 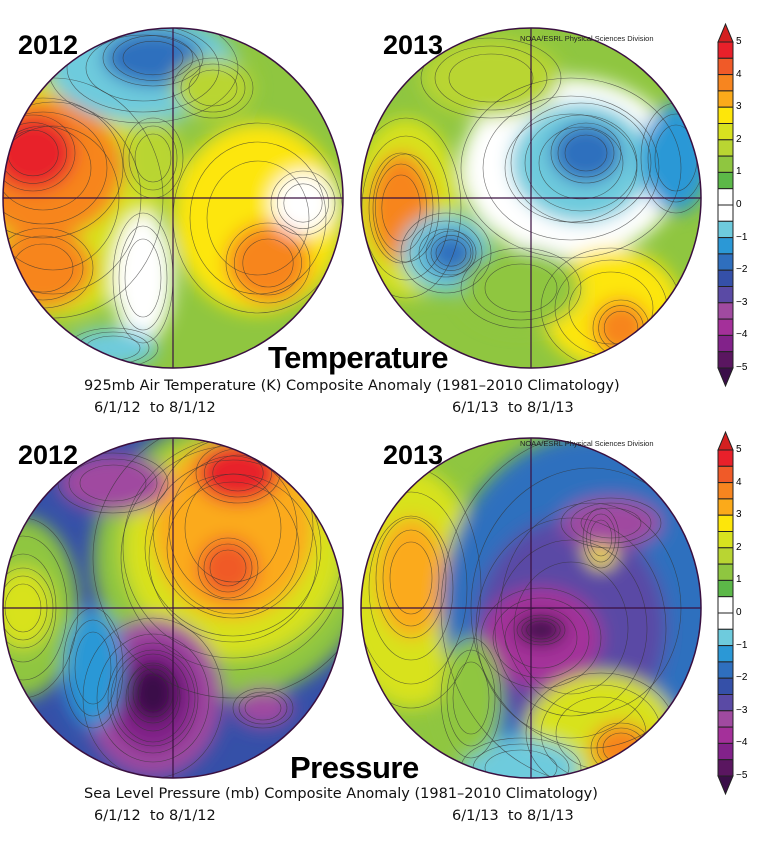 I want to click on colorbar-tick-label: −3, so click(x=742, y=302).